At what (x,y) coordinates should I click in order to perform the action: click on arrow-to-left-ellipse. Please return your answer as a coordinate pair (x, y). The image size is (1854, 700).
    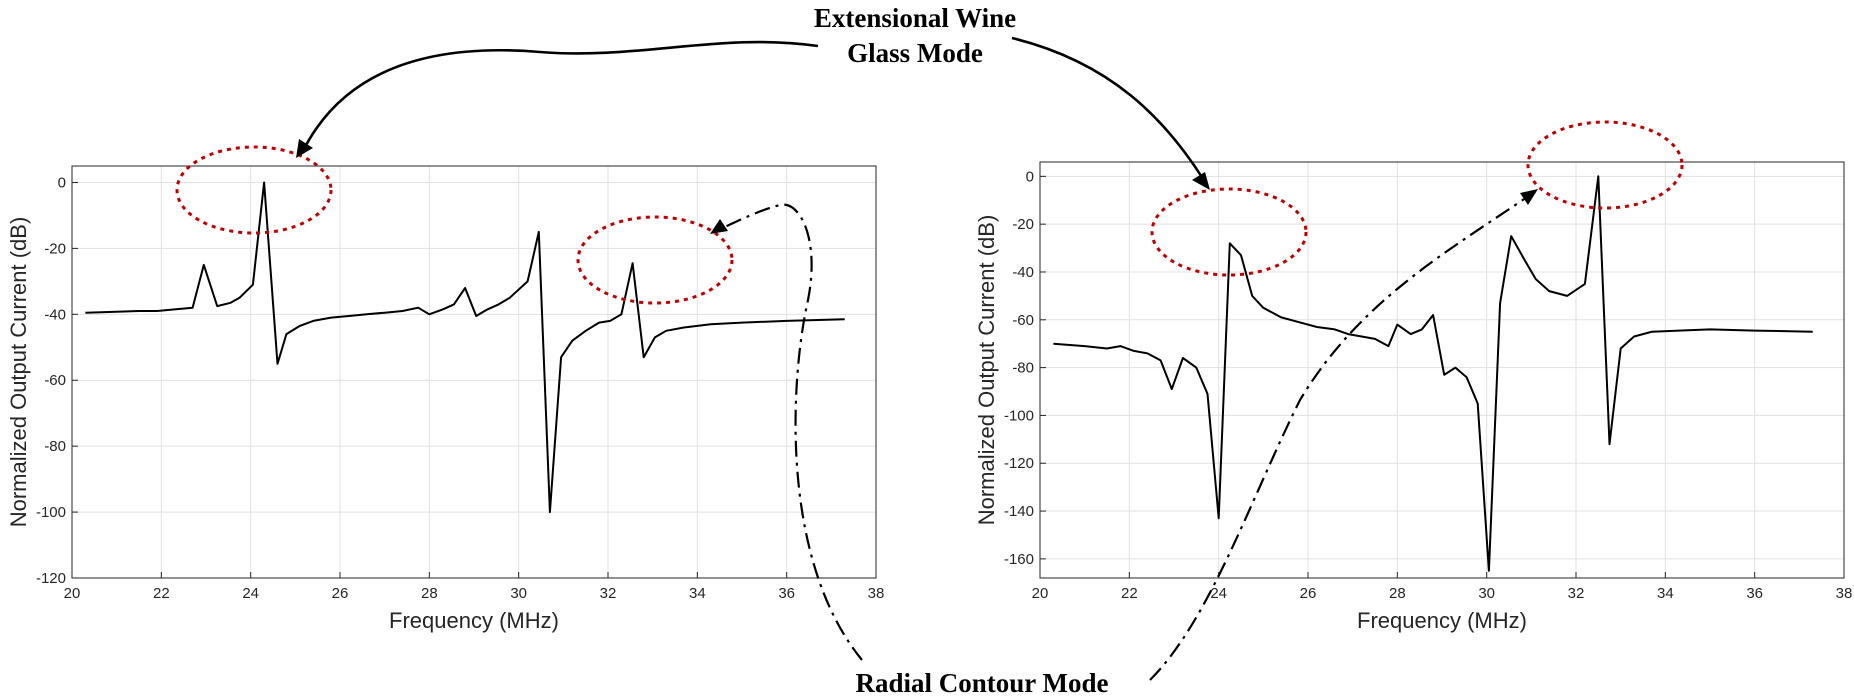
    Looking at the image, I should click on (559, 97).